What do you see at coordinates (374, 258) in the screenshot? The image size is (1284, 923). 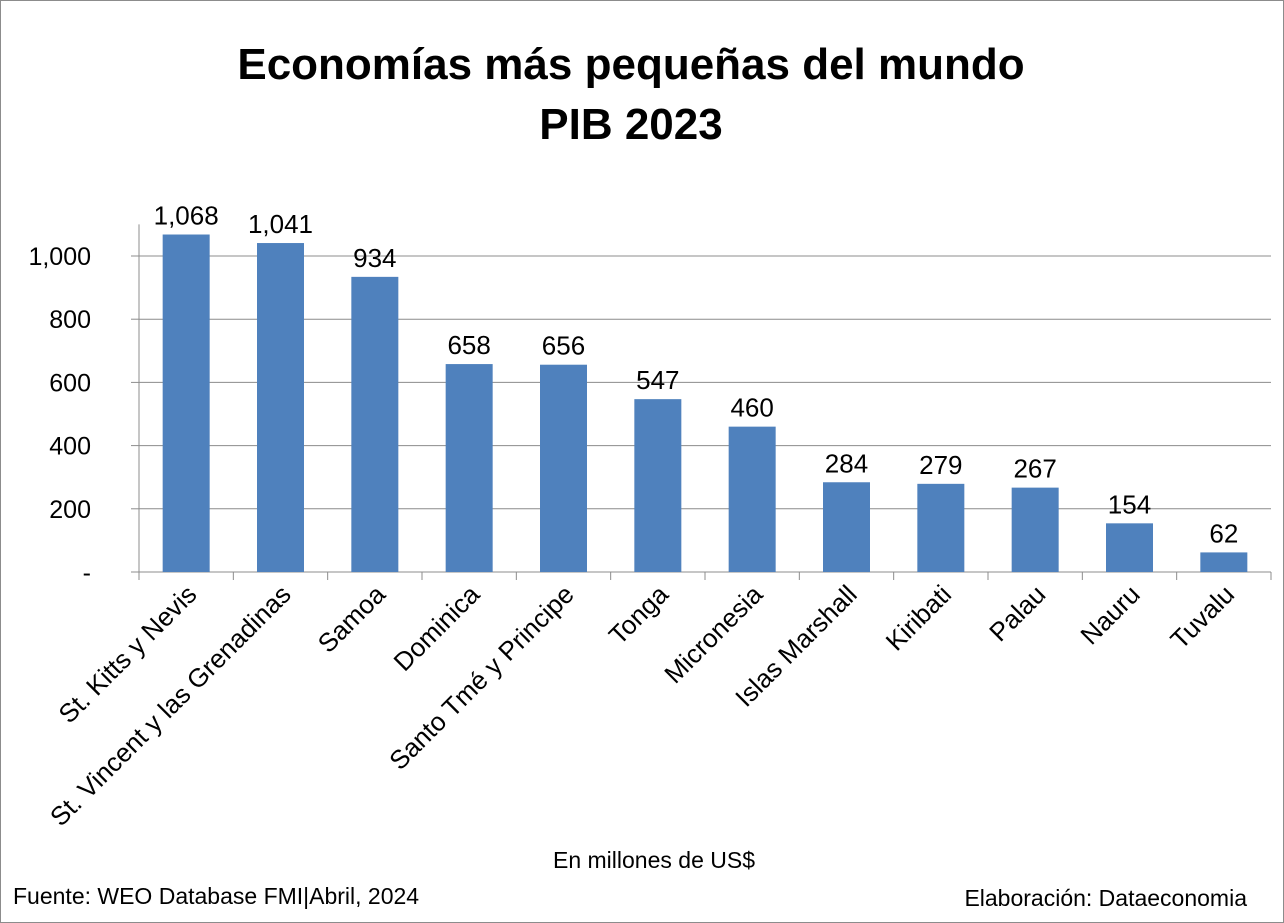 I see `data-label: 934` at bounding box center [374, 258].